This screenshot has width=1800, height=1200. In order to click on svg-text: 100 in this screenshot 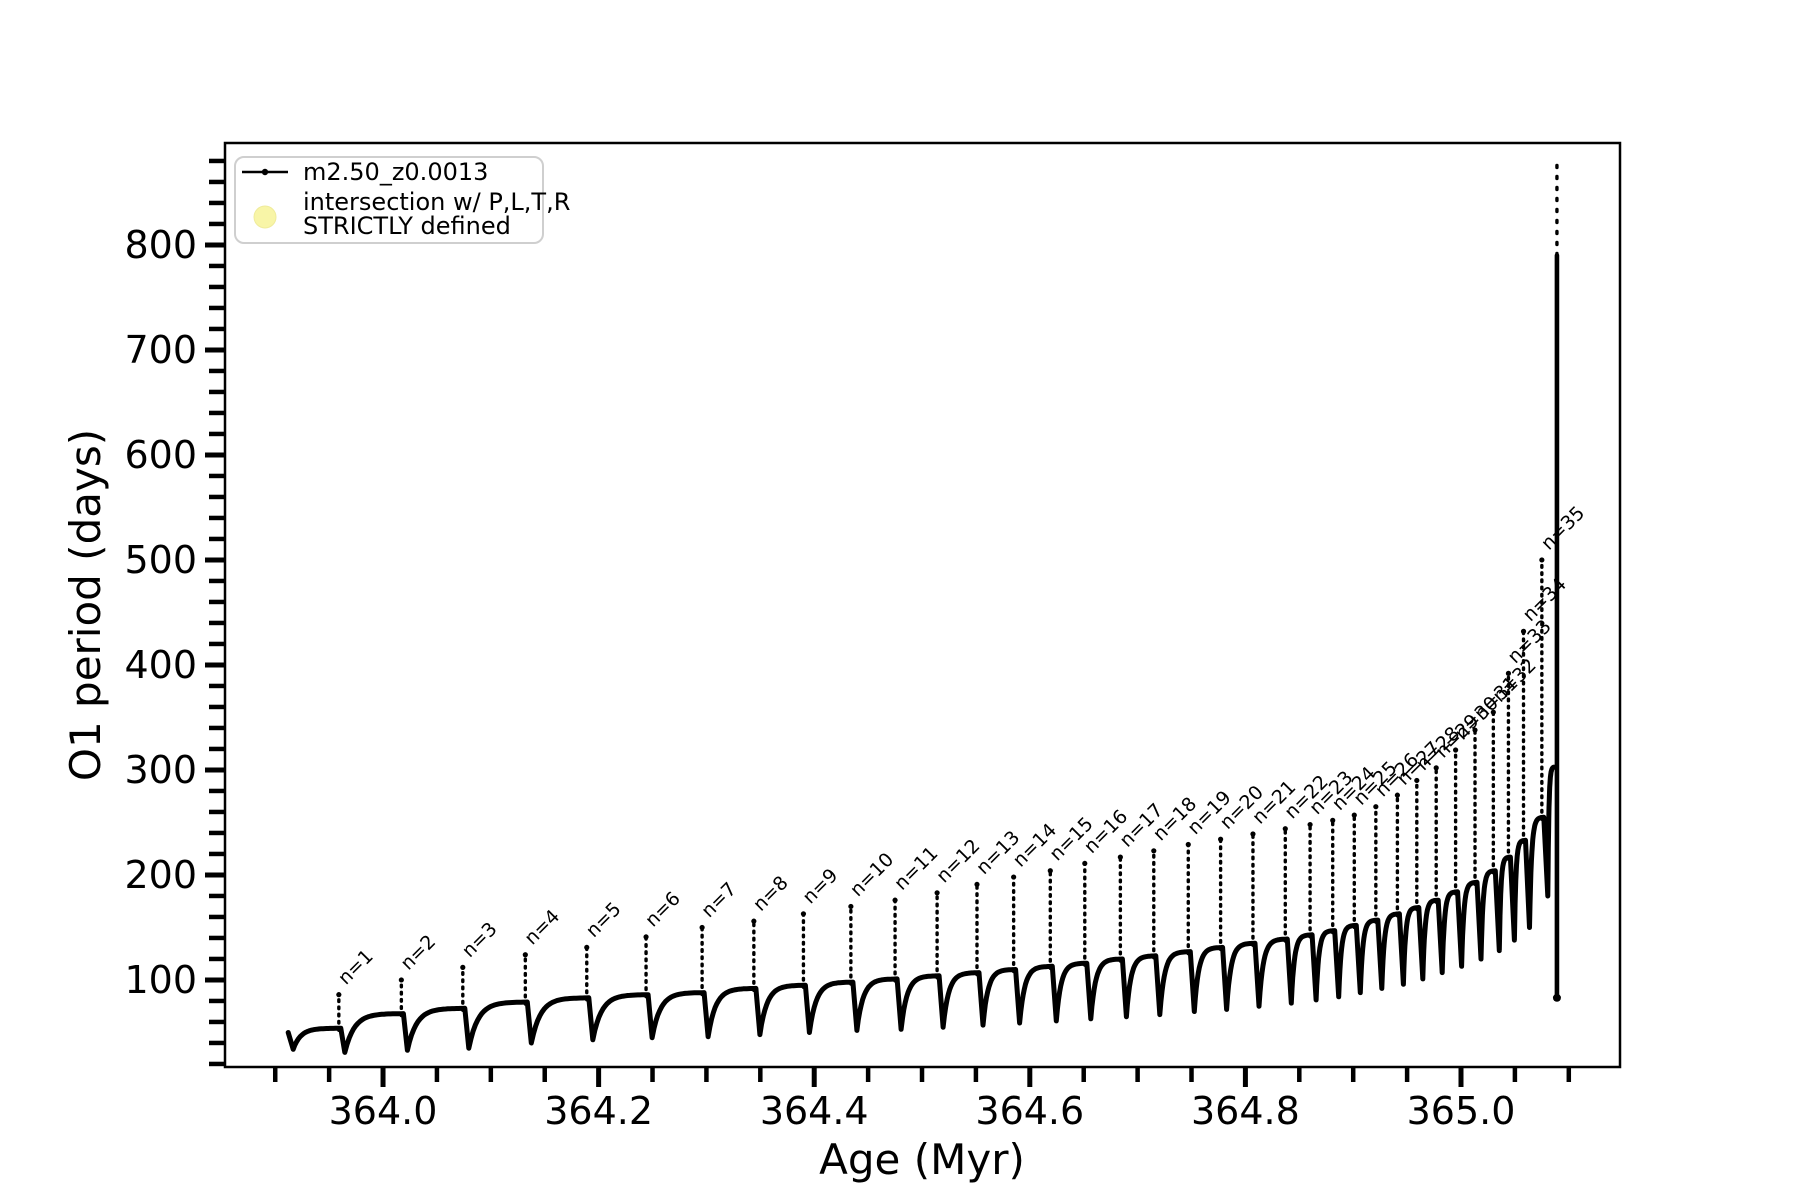, I will do `click(160, 980)`.